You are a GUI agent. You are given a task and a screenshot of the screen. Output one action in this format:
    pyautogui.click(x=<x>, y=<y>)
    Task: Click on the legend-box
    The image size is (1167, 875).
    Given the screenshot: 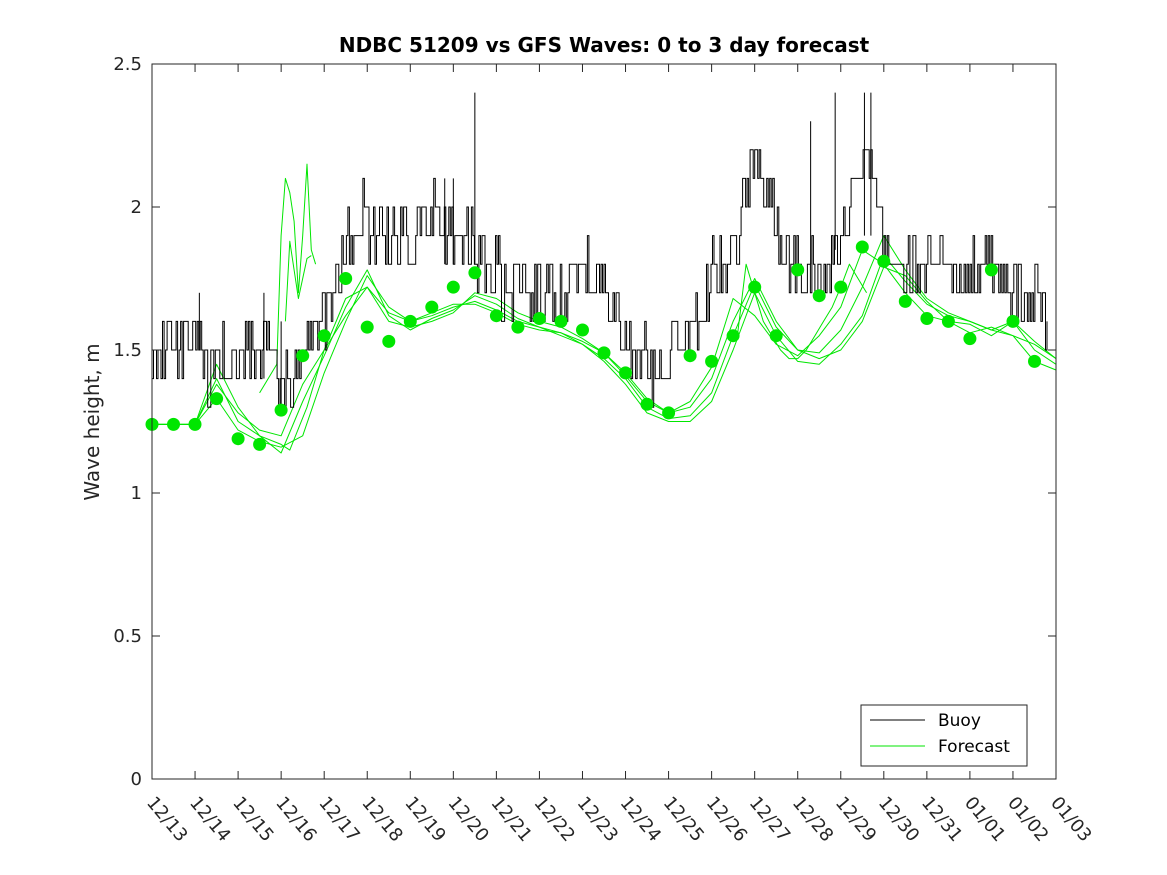 What is the action you would take?
    pyautogui.click(x=944, y=735)
    